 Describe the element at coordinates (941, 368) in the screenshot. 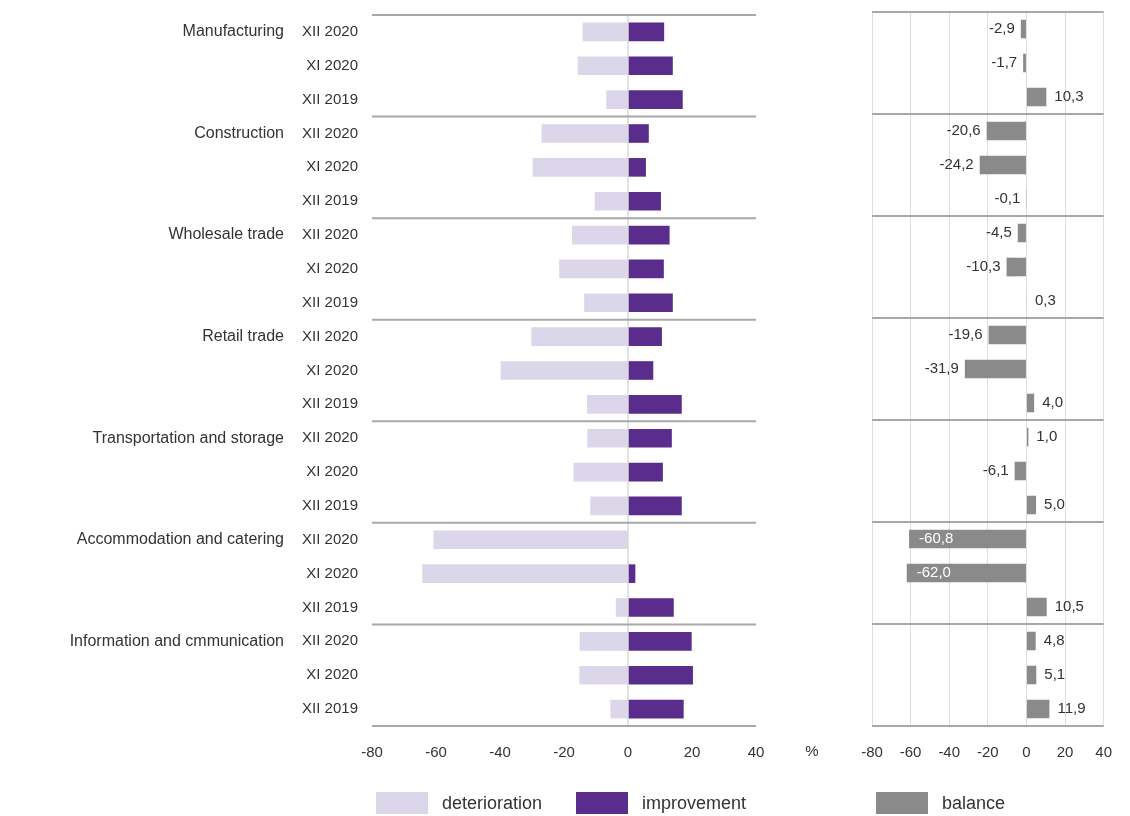

I see `data-label: -31,9` at that location.